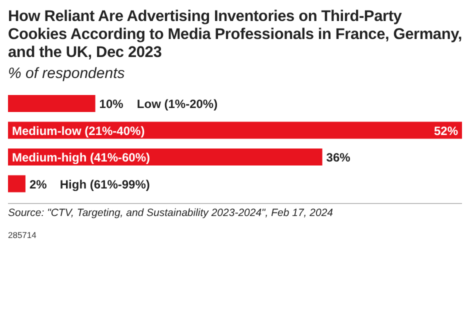 Image resolution: width=470 pixels, height=313 pixels. Describe the element at coordinates (105, 184) in the screenshot. I see `y-tick-label: High (61%-99%)` at that location.